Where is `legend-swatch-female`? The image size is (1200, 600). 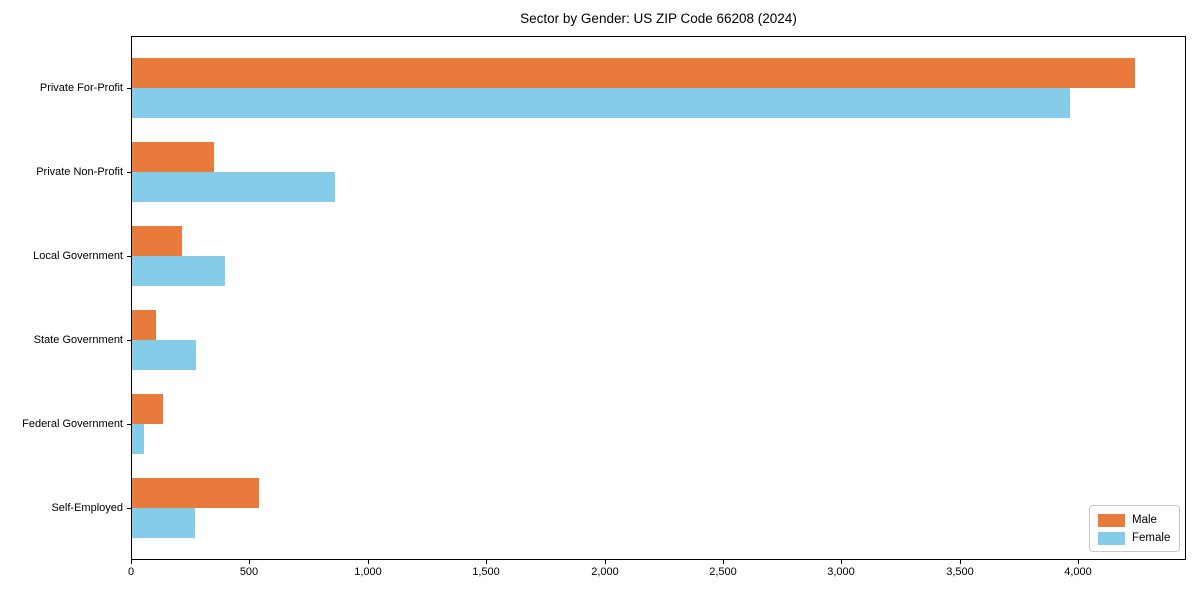 legend-swatch-female is located at coordinates (1111, 538).